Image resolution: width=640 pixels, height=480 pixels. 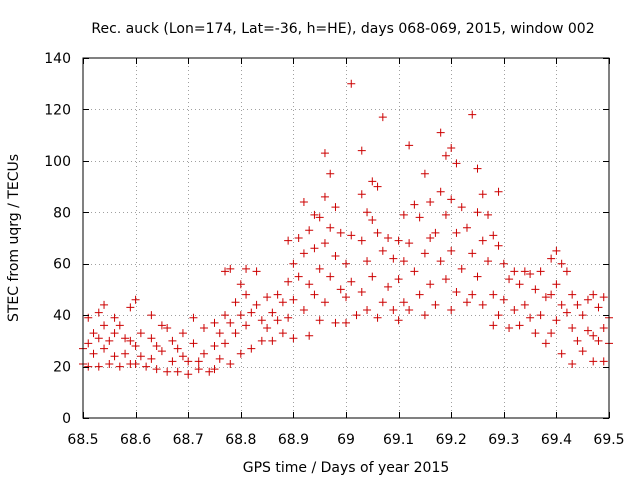 What do you see at coordinates (346, 440) in the screenshot?
I see `x-tick-label: 69` at bounding box center [346, 440].